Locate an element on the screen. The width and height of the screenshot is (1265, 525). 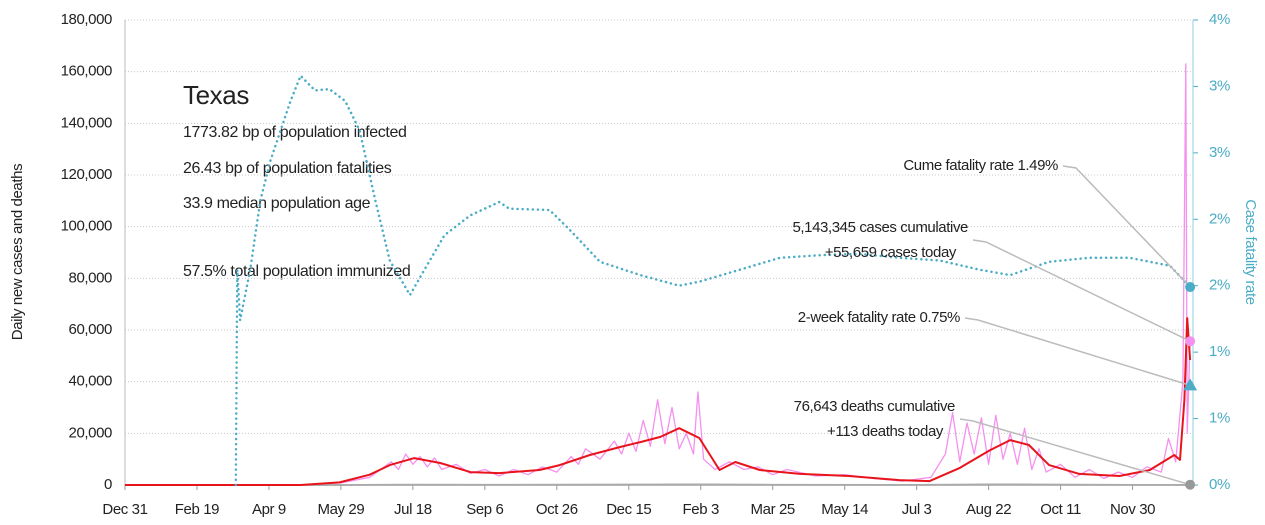
x-tick-label: Jul 3 is located at coordinates (917, 509).